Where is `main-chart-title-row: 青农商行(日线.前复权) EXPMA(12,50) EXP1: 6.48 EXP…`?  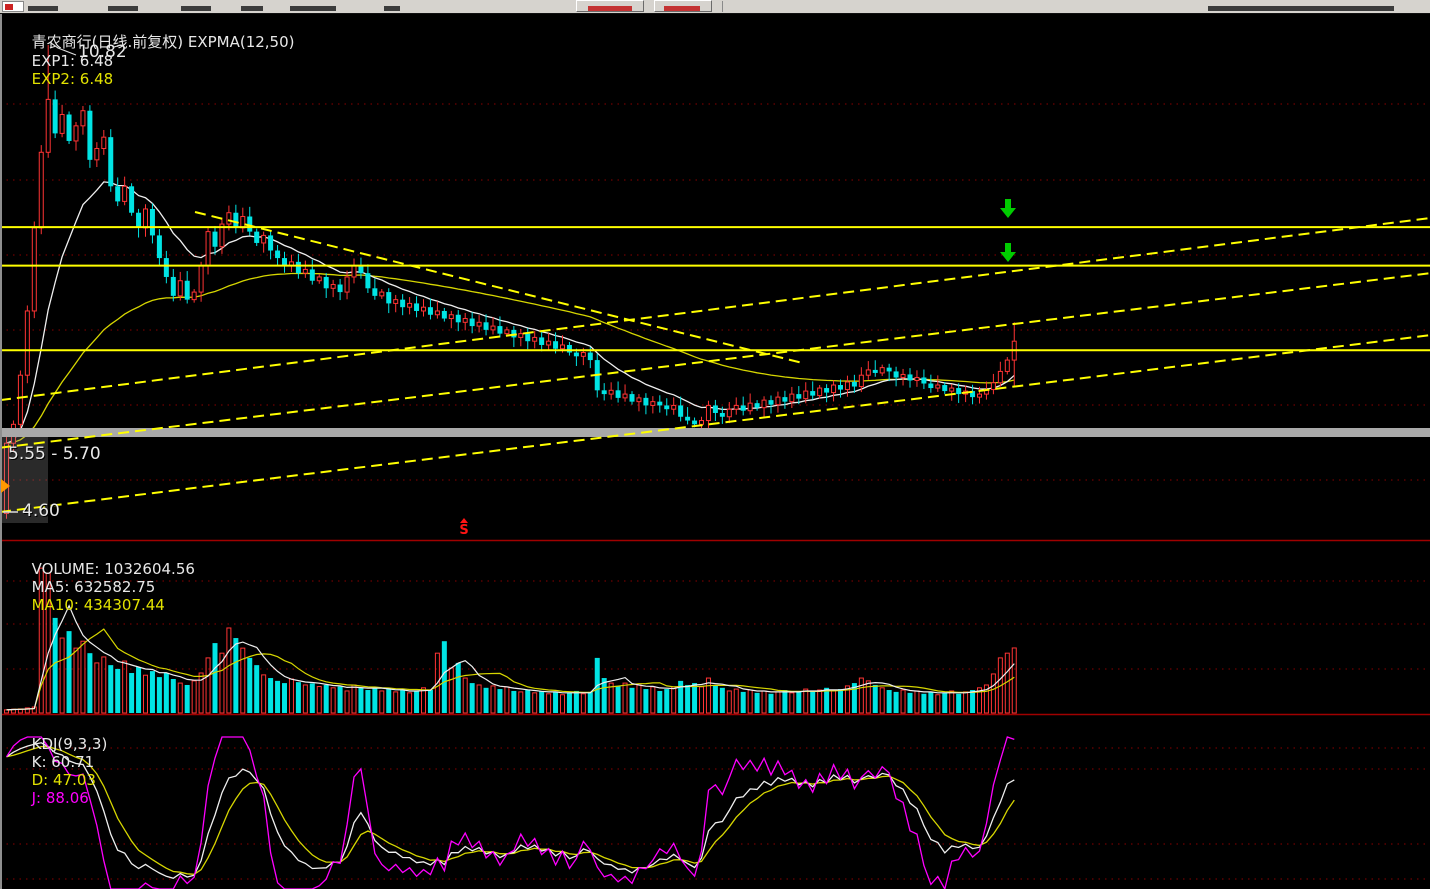 main-chart-title-row: 青农商行(日线.前复权) EXPMA(12,50) EXP1: 6.48 EXP… is located at coordinates (155, 59).